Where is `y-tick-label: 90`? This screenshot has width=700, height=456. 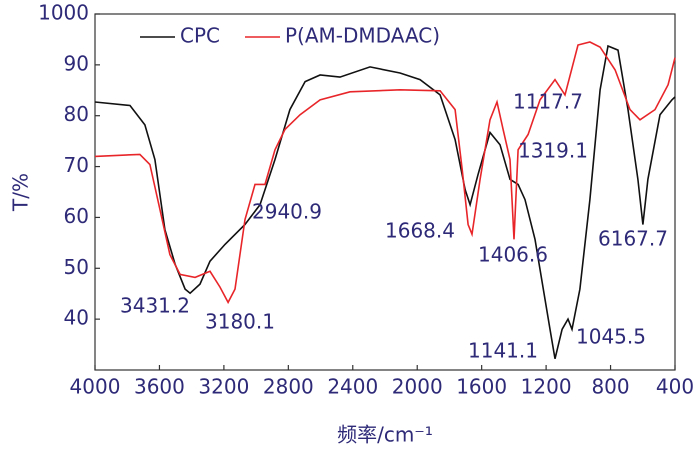
y-tick-label: 90 is located at coordinates (76, 63).